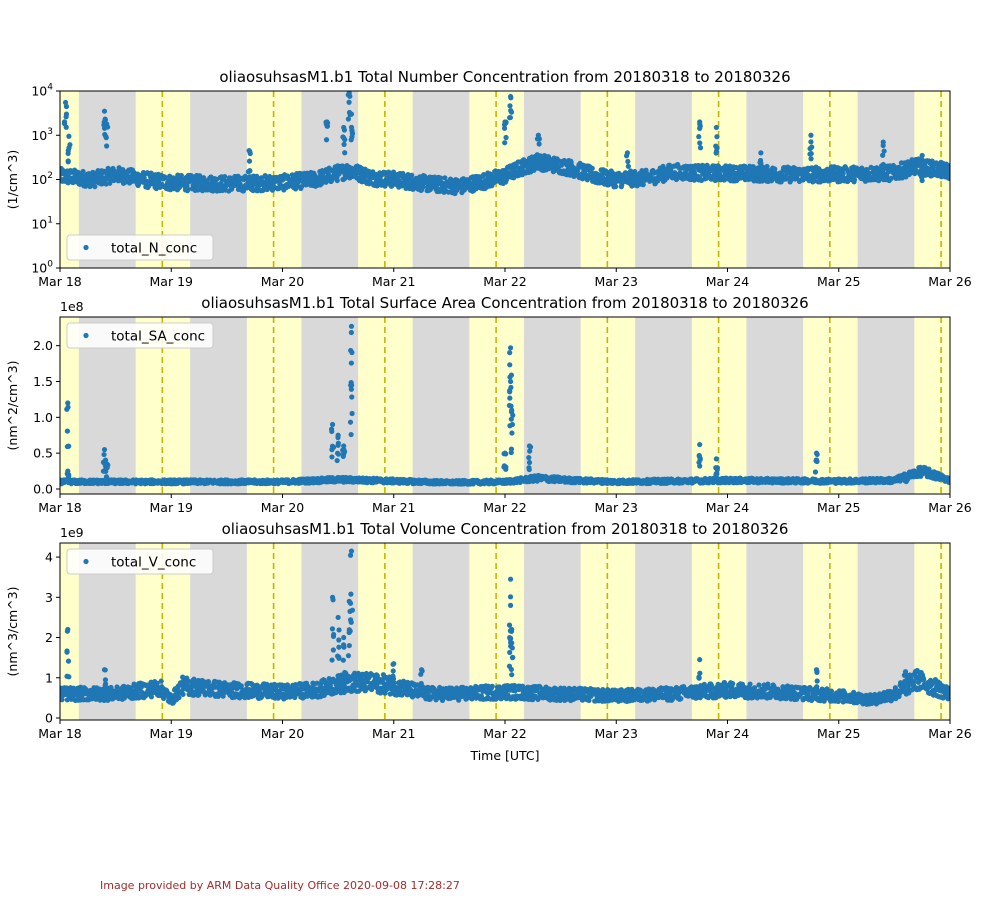 This screenshot has height=900, width=1000. What do you see at coordinates (838, 507) in the screenshot?
I see `x-tick-label: Mar 25` at bounding box center [838, 507].